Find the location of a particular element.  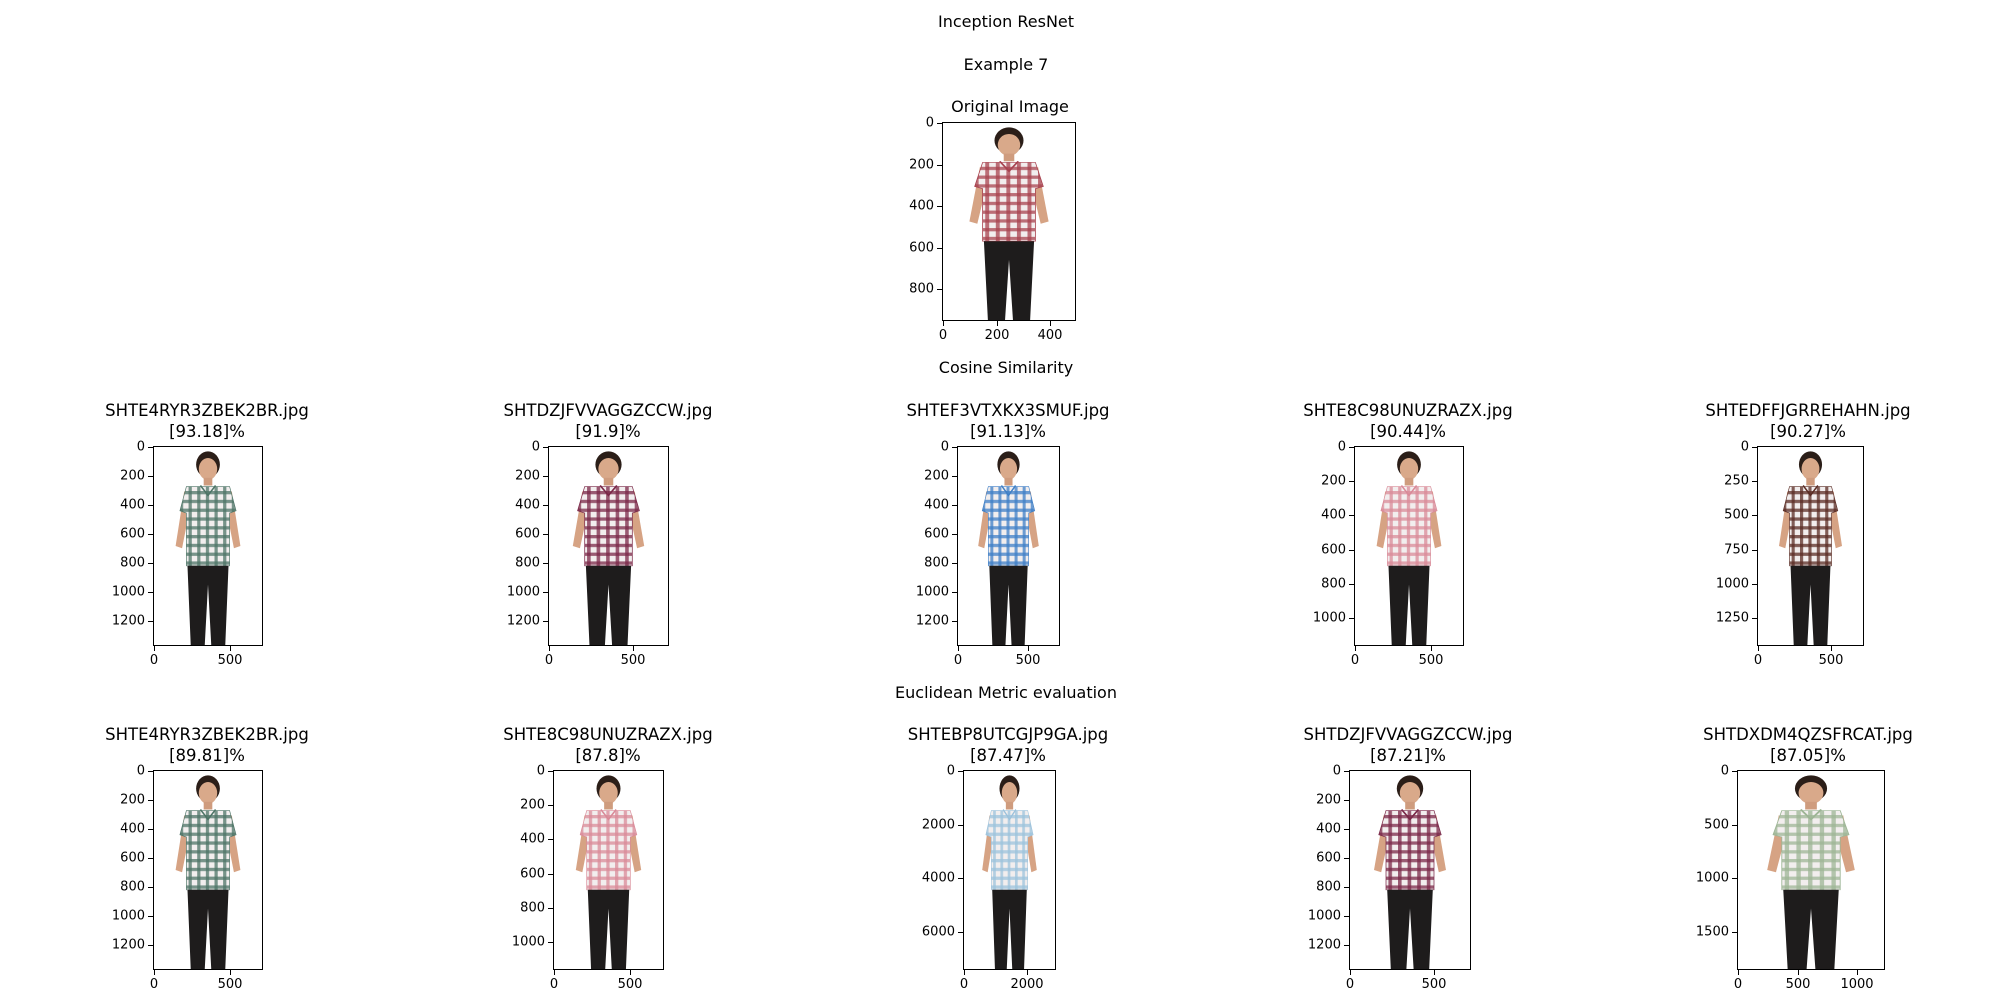

cosine-2-ytick-label: 600 is located at coordinates (527, 534).